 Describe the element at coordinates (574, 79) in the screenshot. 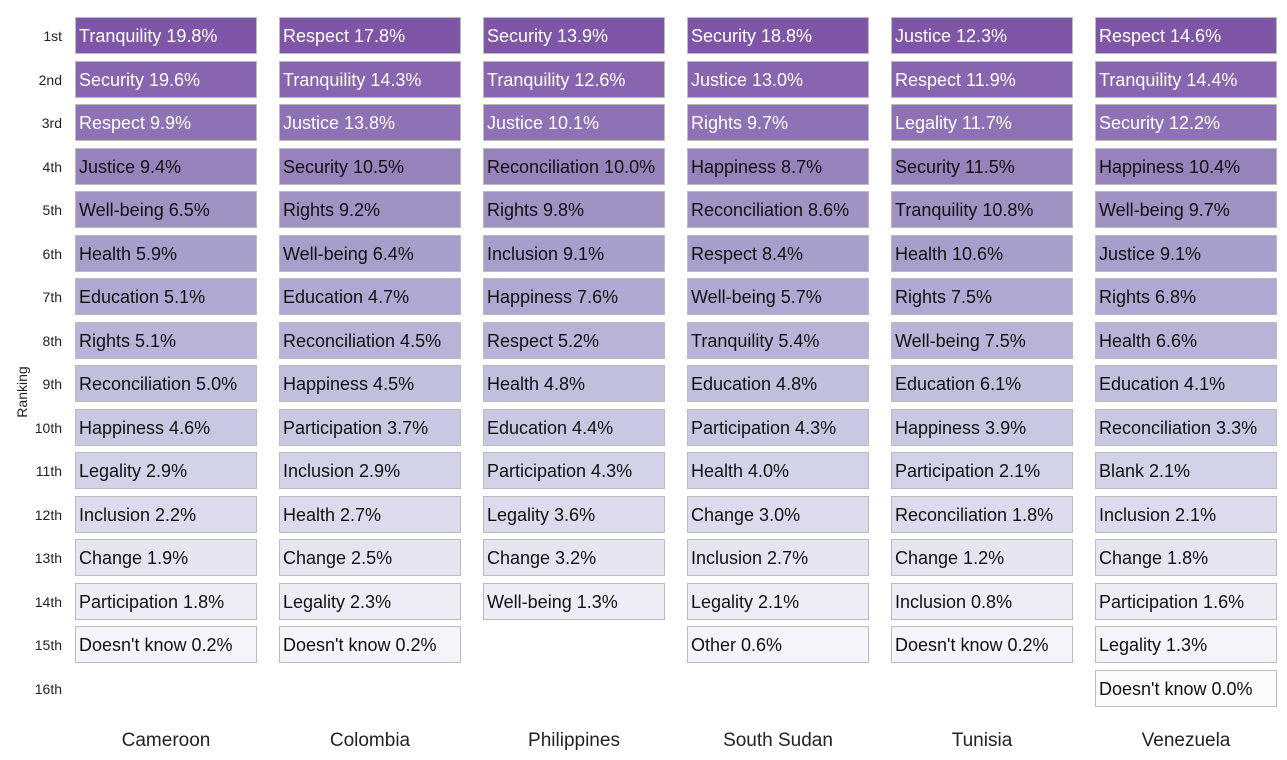

I see `rank-cell: Tranquility 12.6%` at that location.